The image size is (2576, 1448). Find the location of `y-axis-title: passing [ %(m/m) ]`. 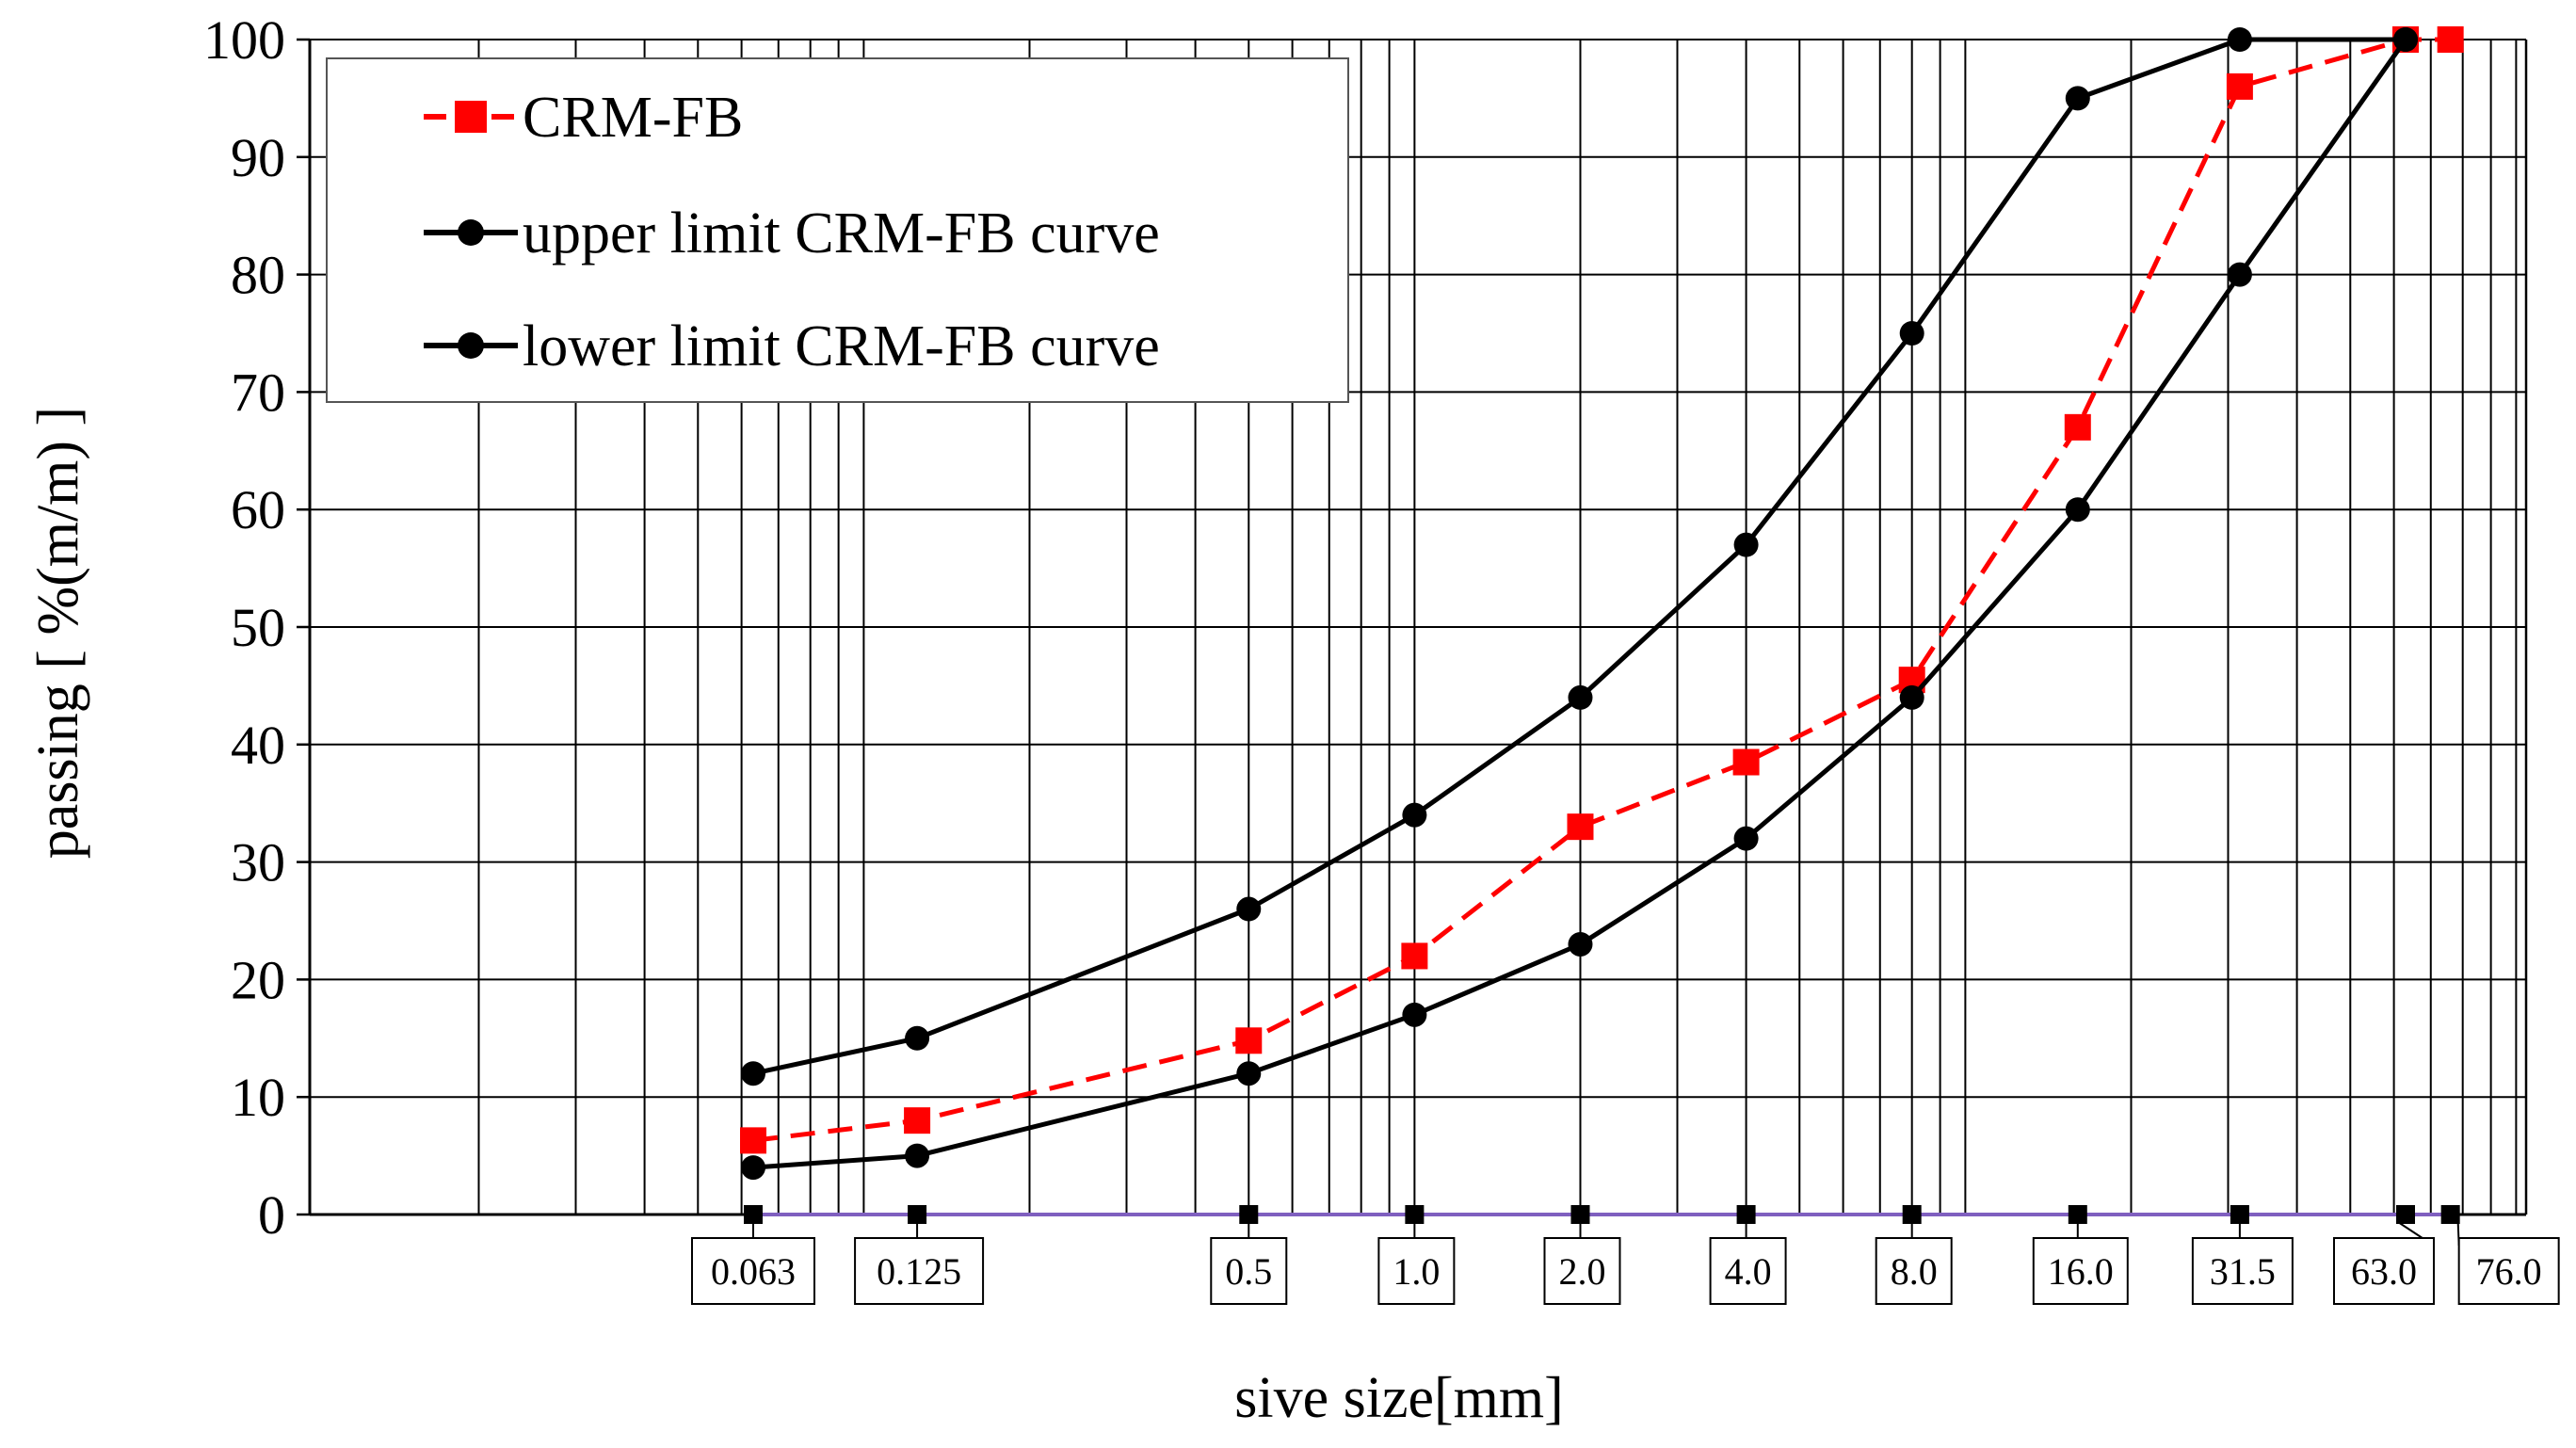

y-axis-title: passing [ %(m/m) ] is located at coordinates (58, 633).